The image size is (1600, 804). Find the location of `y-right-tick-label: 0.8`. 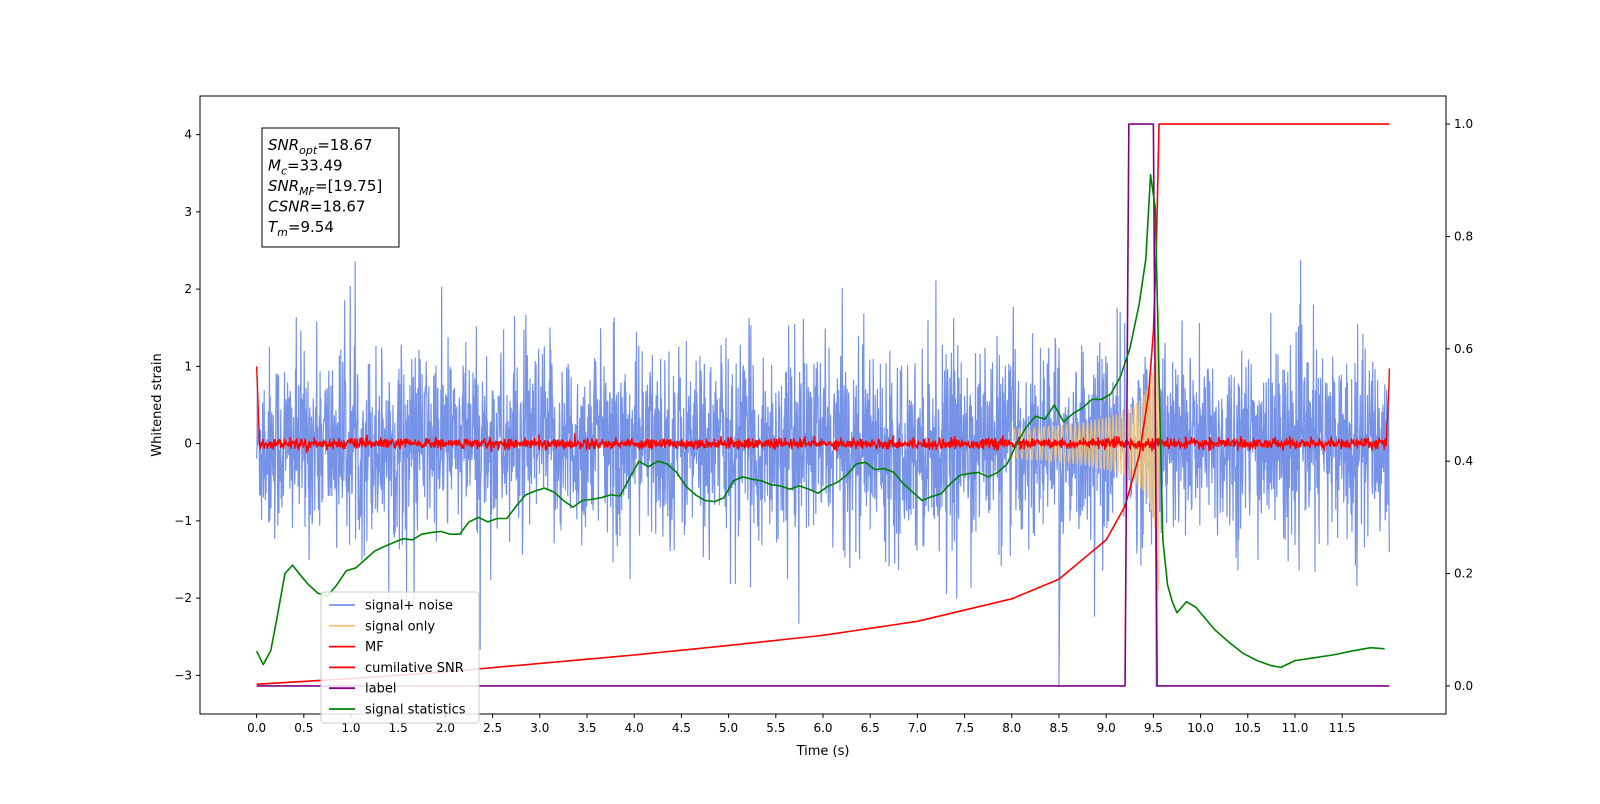

y-right-tick-label: 0.8 is located at coordinates (1463, 236).